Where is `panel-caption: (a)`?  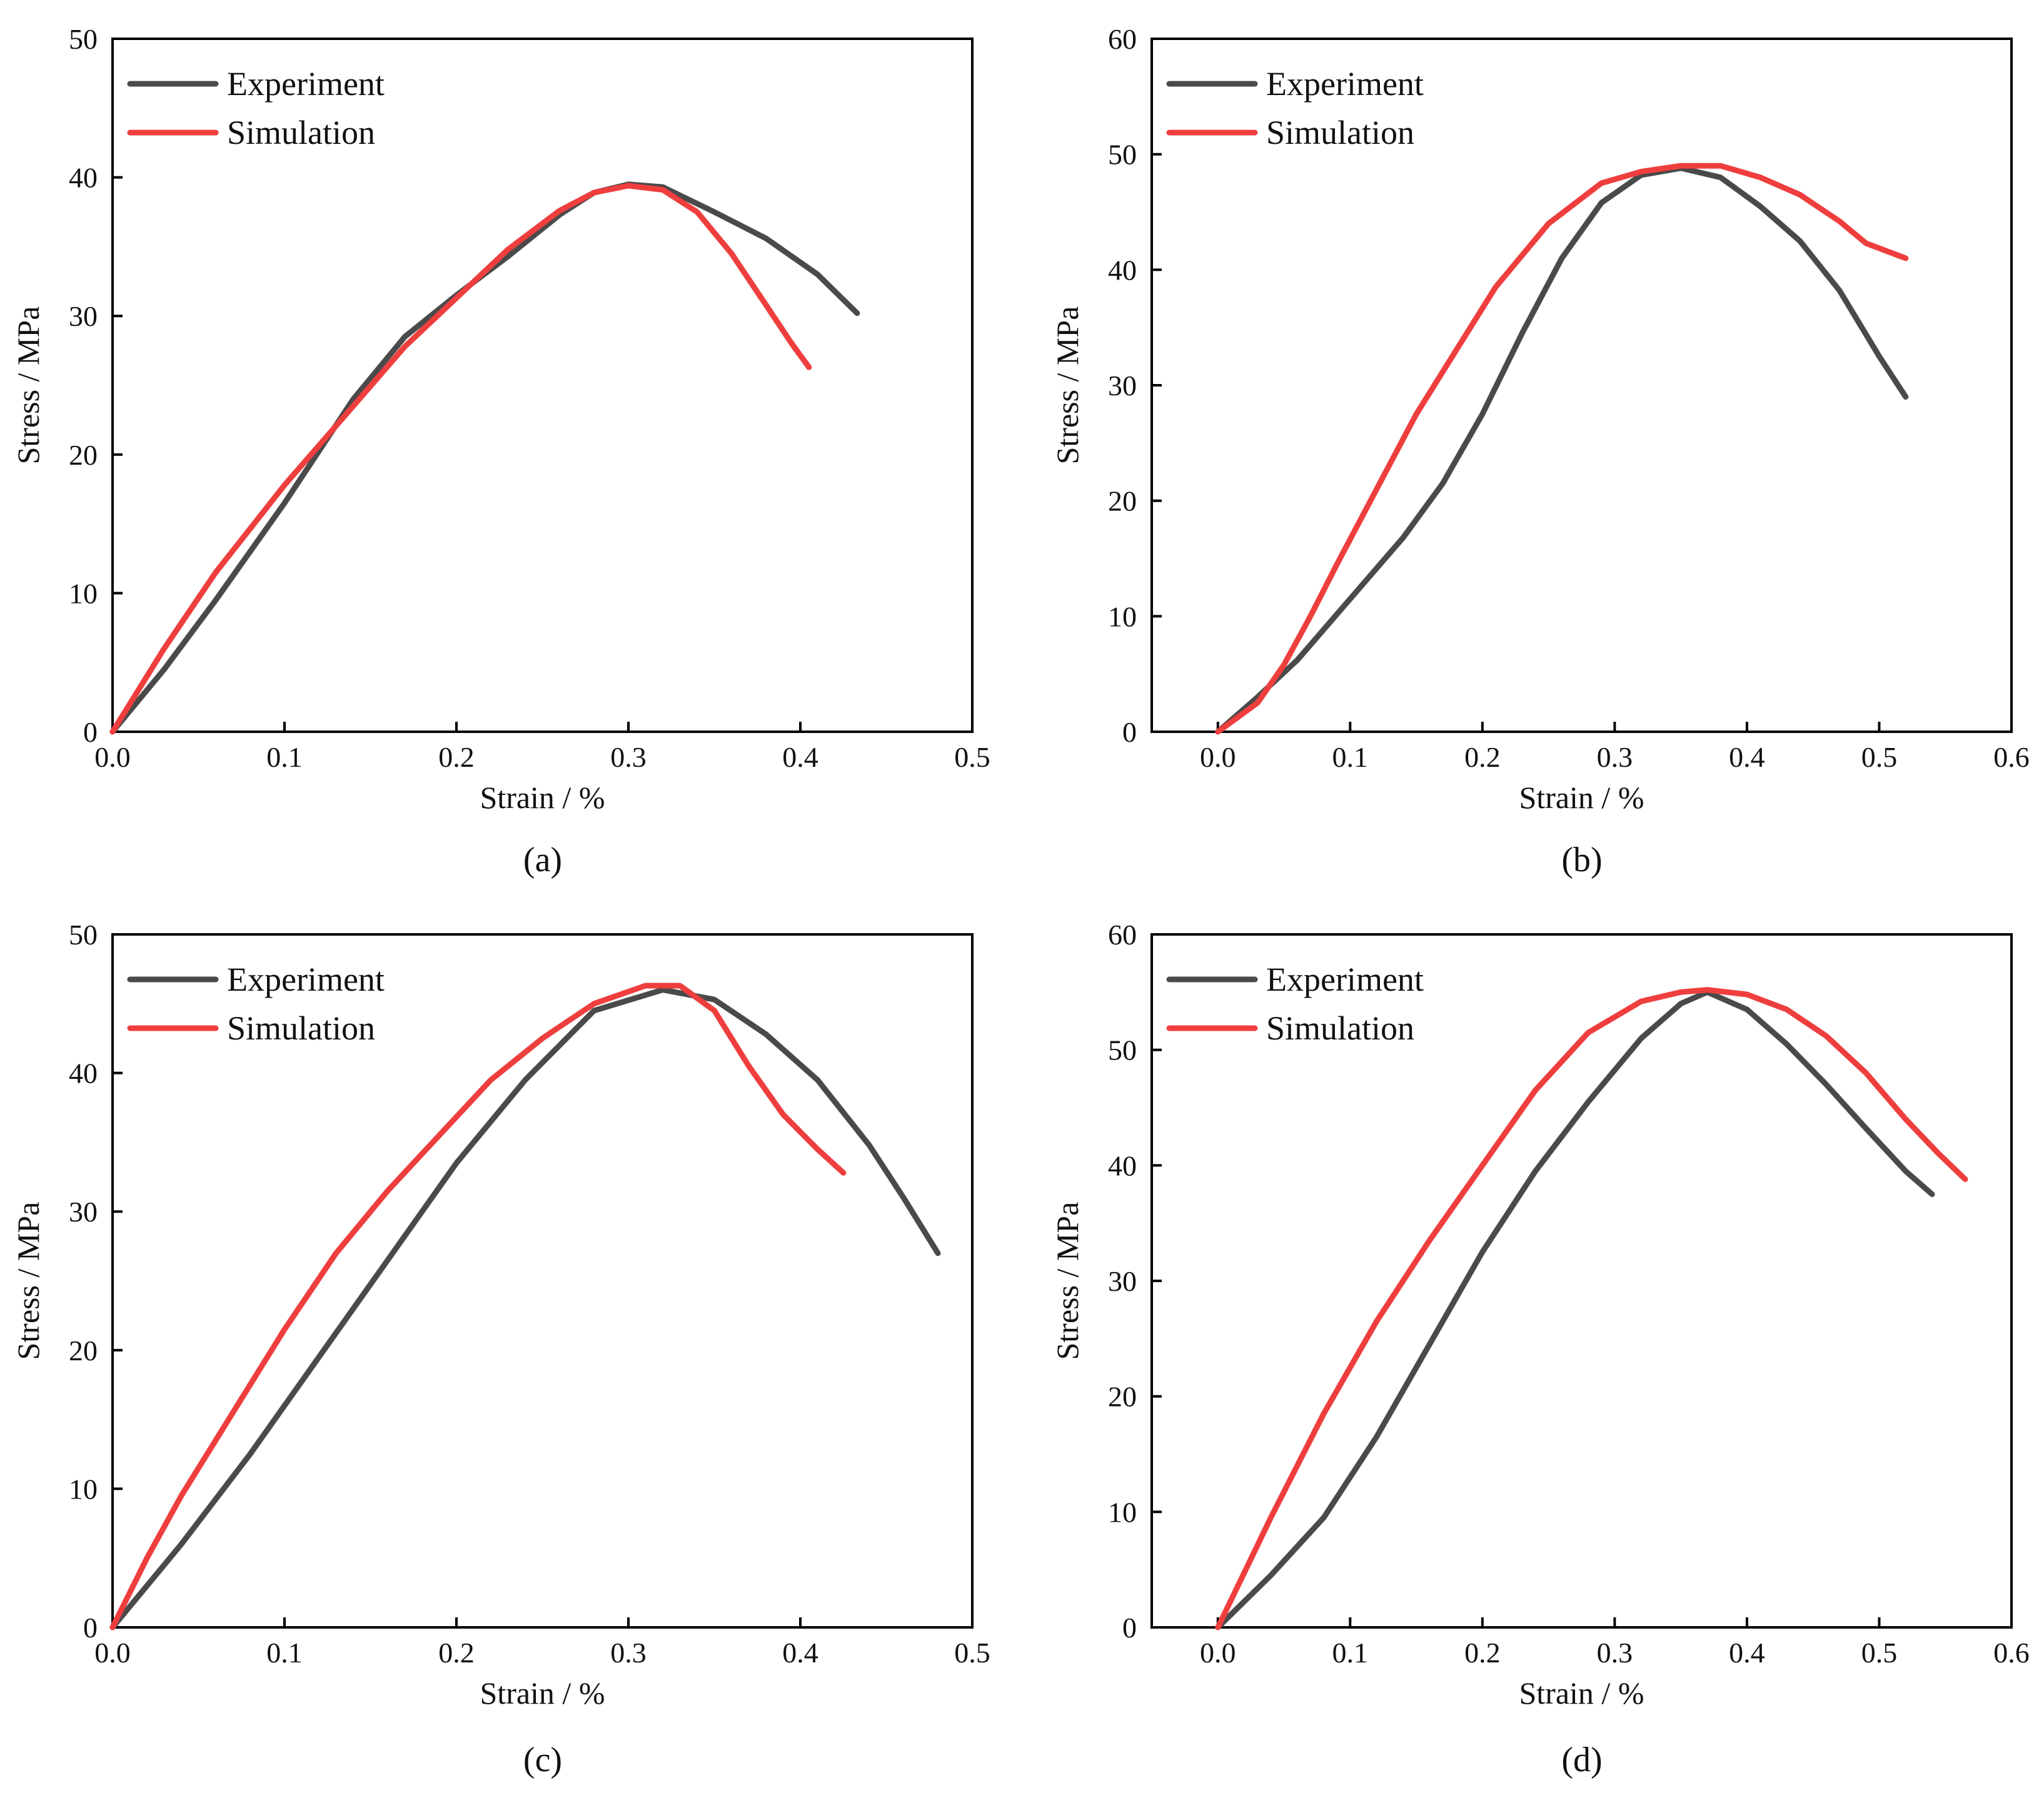 panel-caption: (a) is located at coordinates (542, 860).